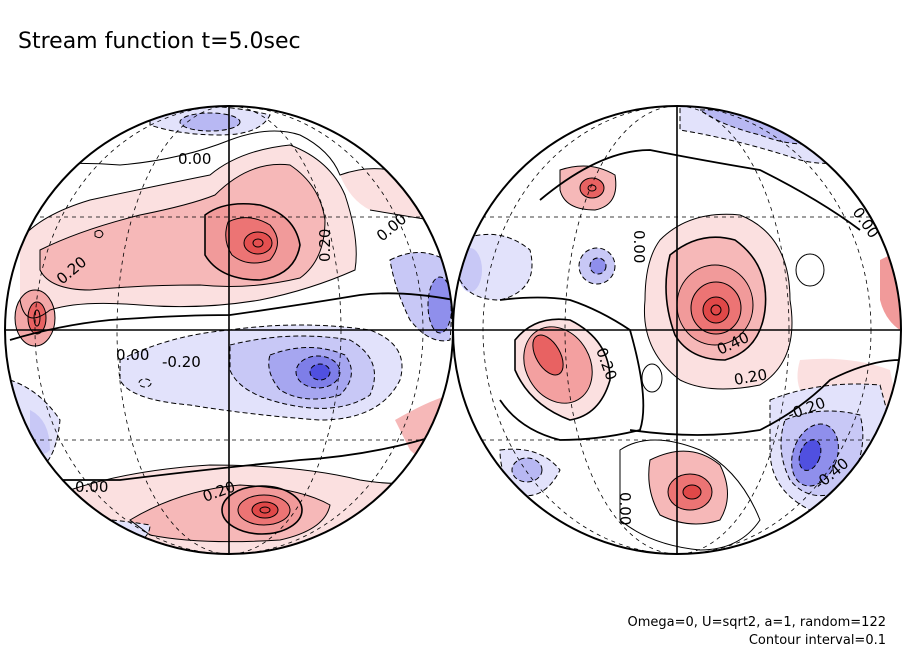 This screenshot has height=654, width=904. Describe the element at coordinates (757, 622) in the screenshot. I see `parameters-note: Omega=0, U=sqrt2, a=1, random=122` at that location.